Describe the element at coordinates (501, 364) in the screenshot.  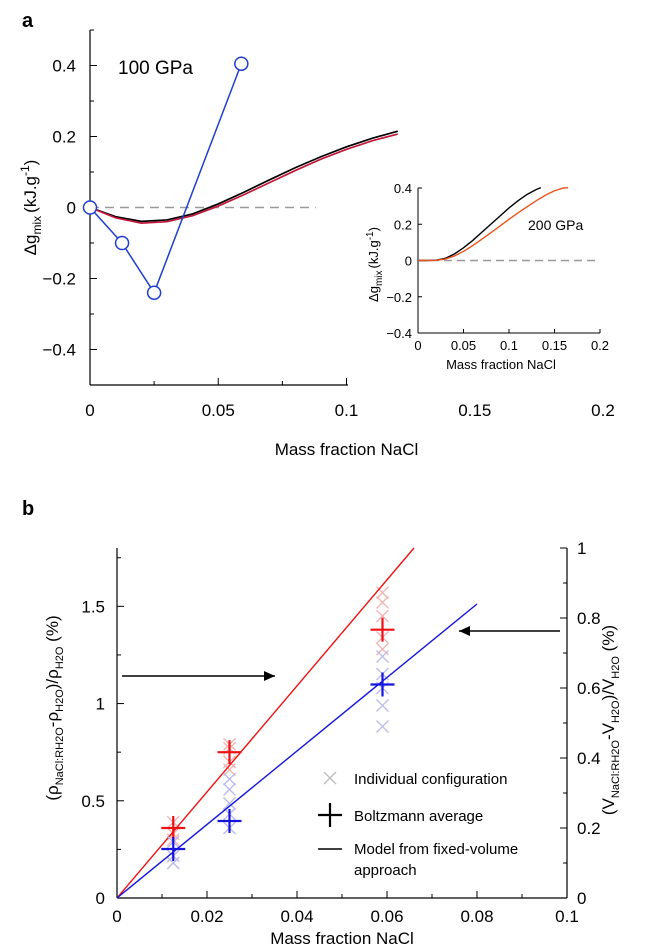
I see `inset-x-axis-label: Mass fraction NaCl` at that location.